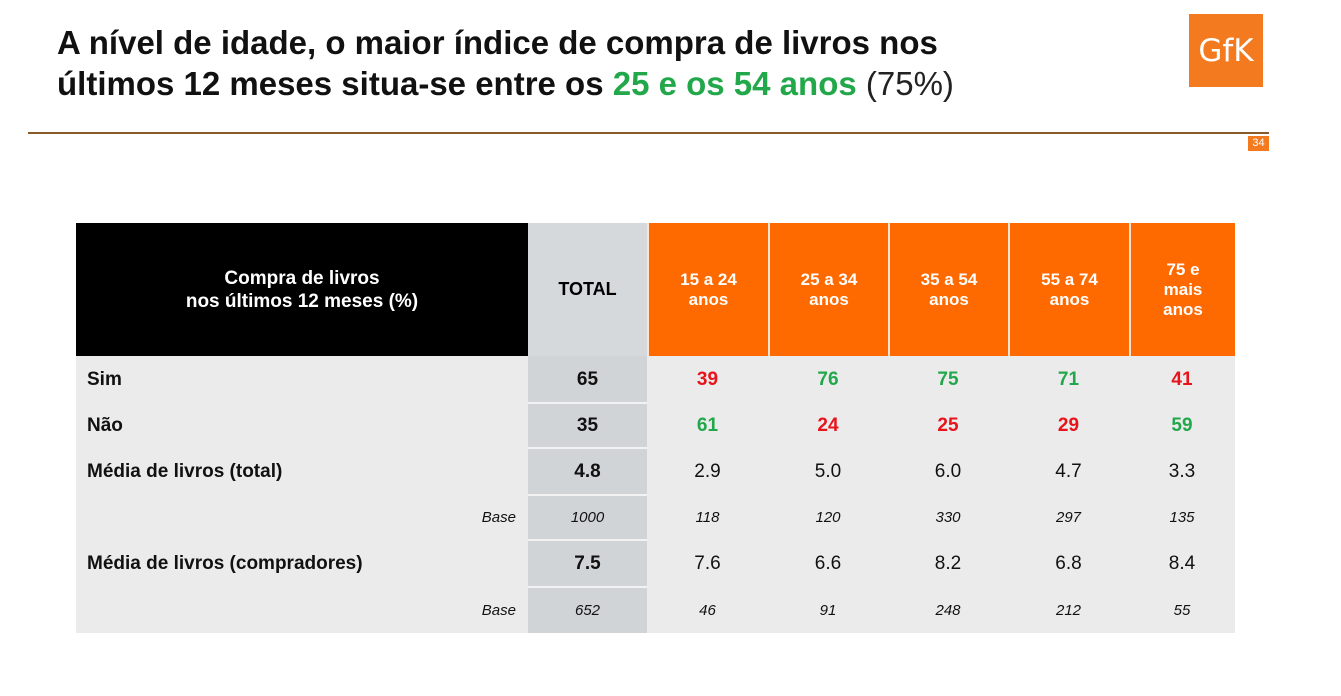 This screenshot has width=1341, height=696. I want to click on value-cell: 29, so click(1068, 425).